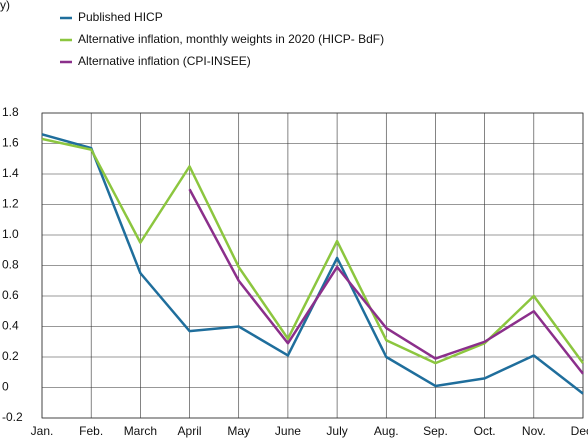 This screenshot has height=447, width=588. What do you see at coordinates (10, 356) in the screenshot?
I see `y-tick-label: 0.2` at bounding box center [10, 356].